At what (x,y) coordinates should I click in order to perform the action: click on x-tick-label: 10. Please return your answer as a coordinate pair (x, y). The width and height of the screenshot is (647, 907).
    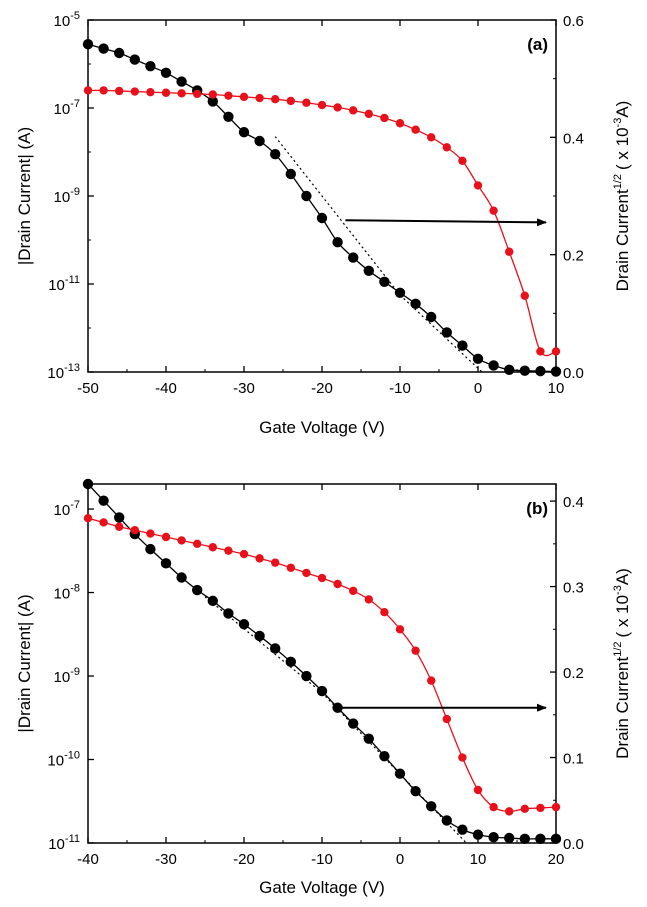
    Looking at the image, I should click on (478, 859).